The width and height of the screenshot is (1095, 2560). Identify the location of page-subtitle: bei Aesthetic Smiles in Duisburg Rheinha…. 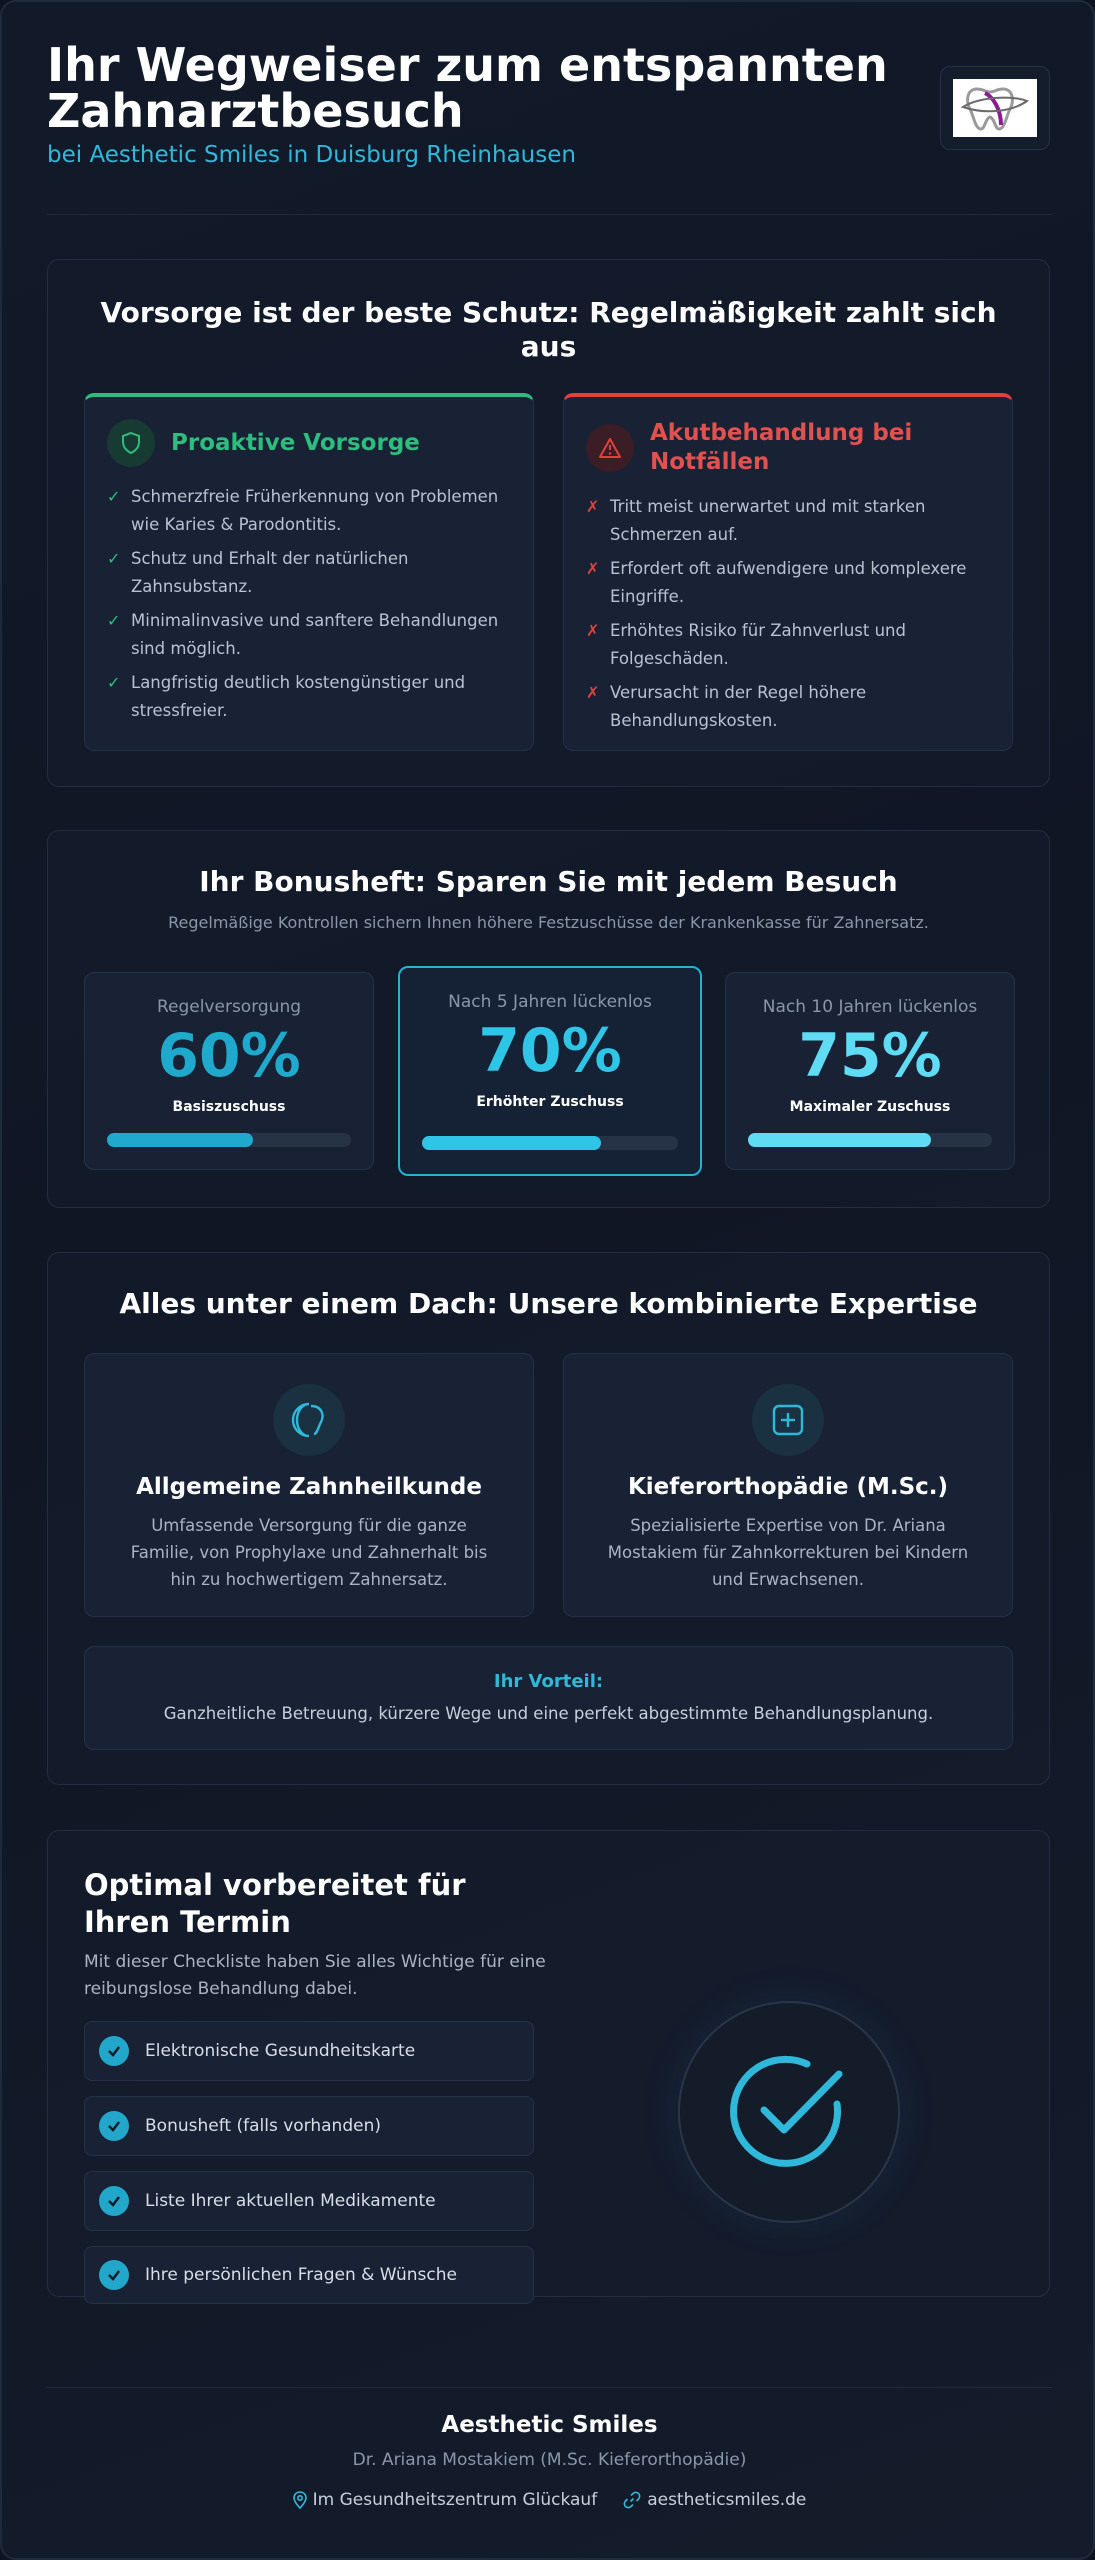
(311, 155).